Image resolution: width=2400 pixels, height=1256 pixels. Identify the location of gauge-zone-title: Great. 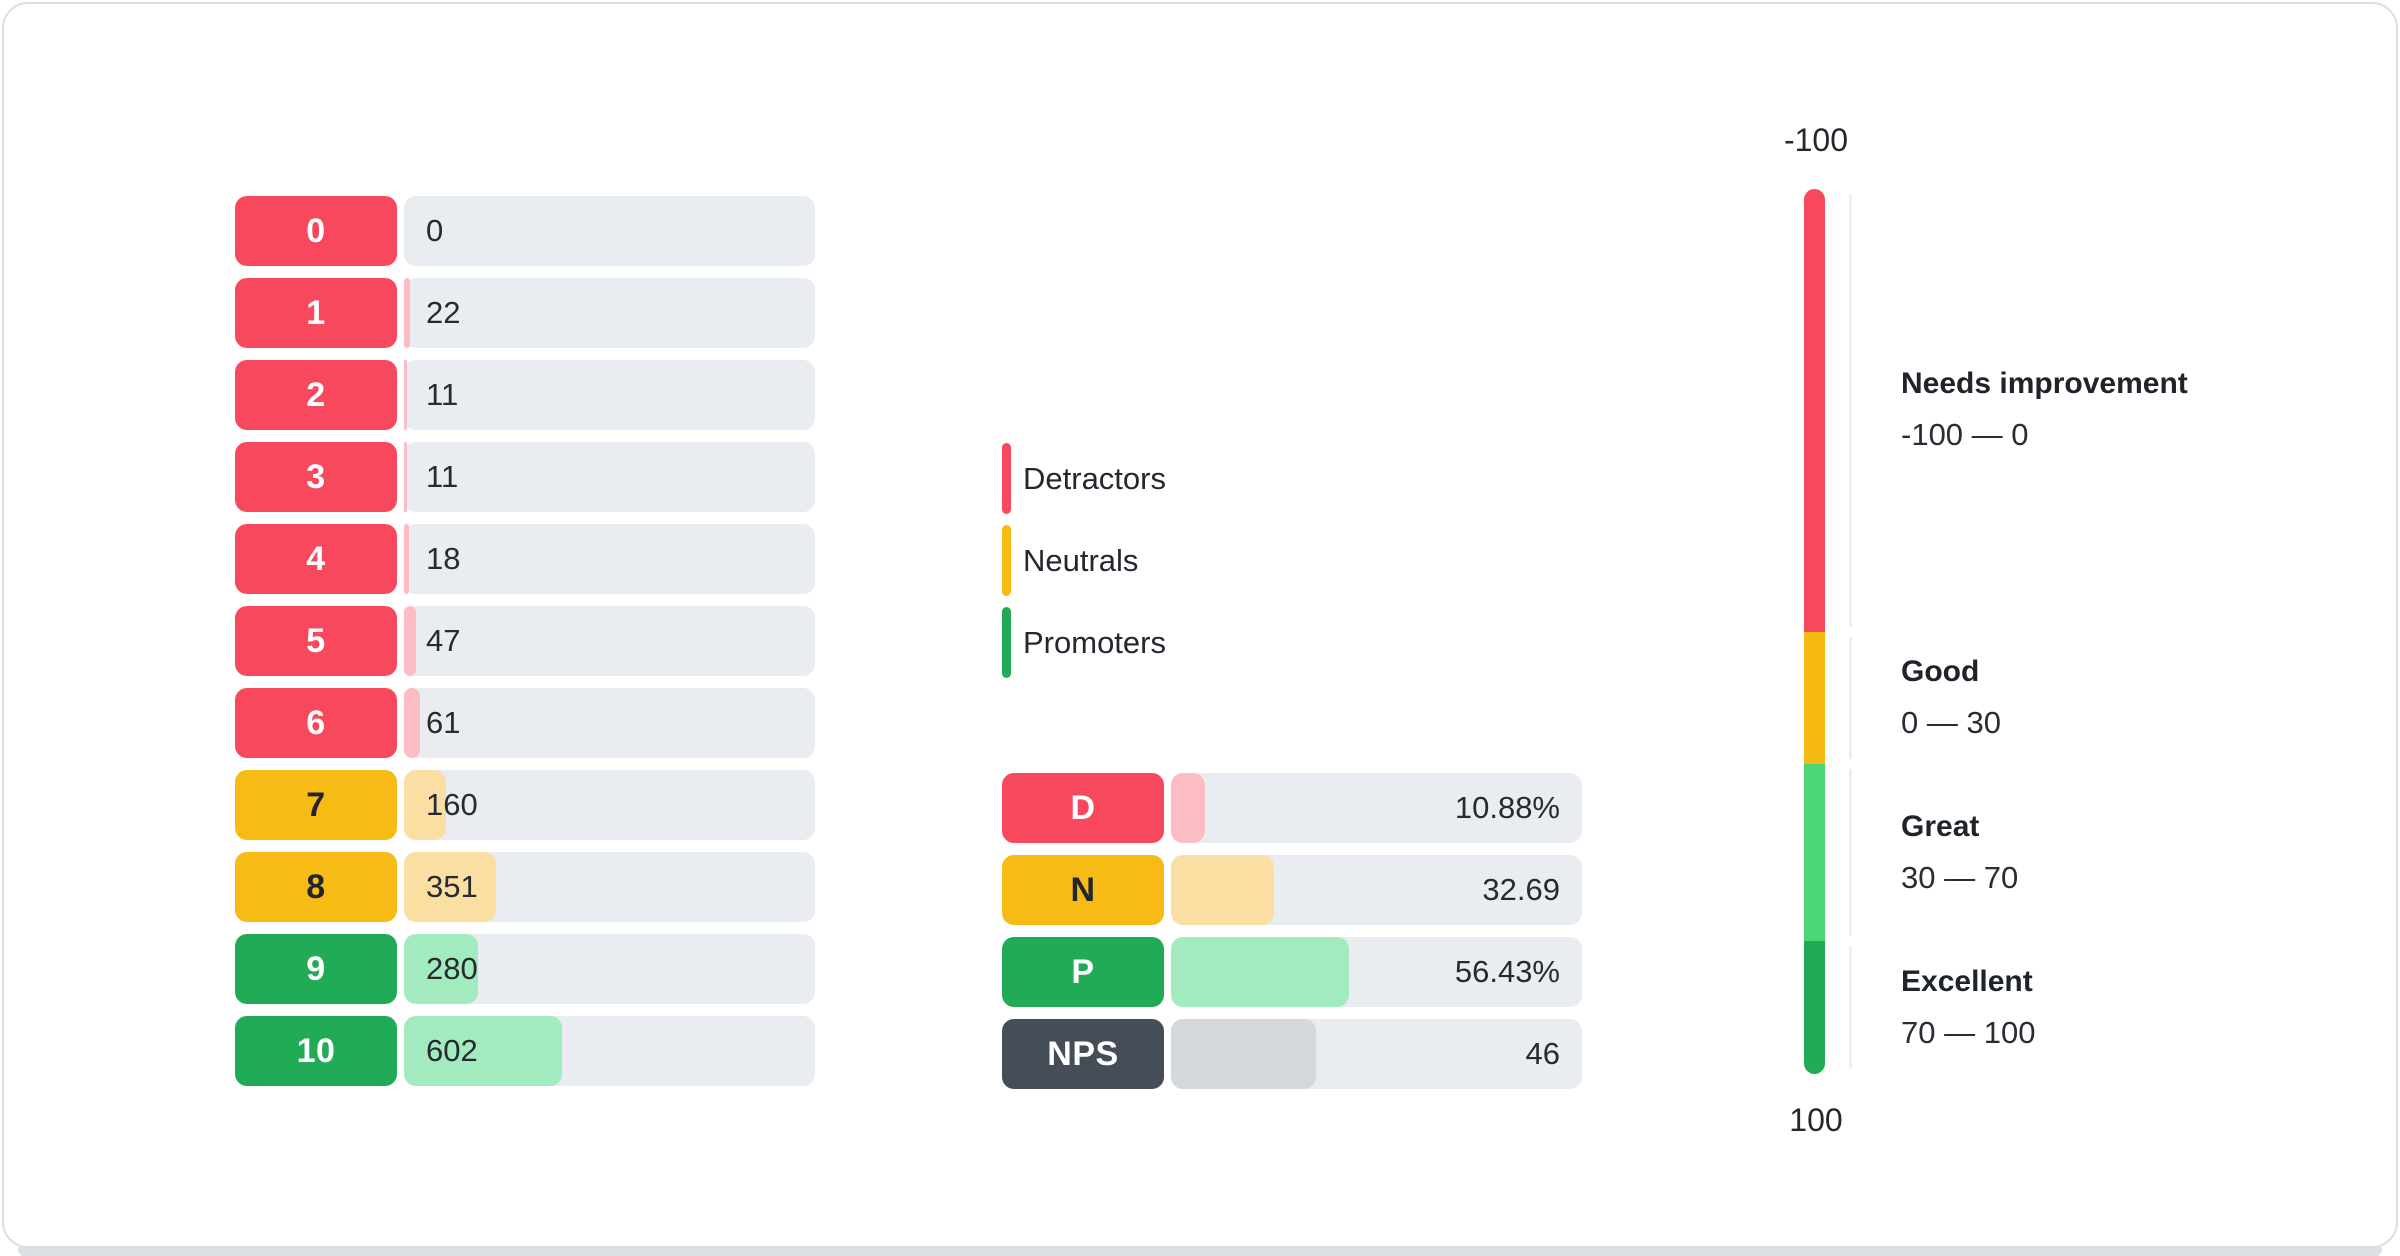
(1940, 826).